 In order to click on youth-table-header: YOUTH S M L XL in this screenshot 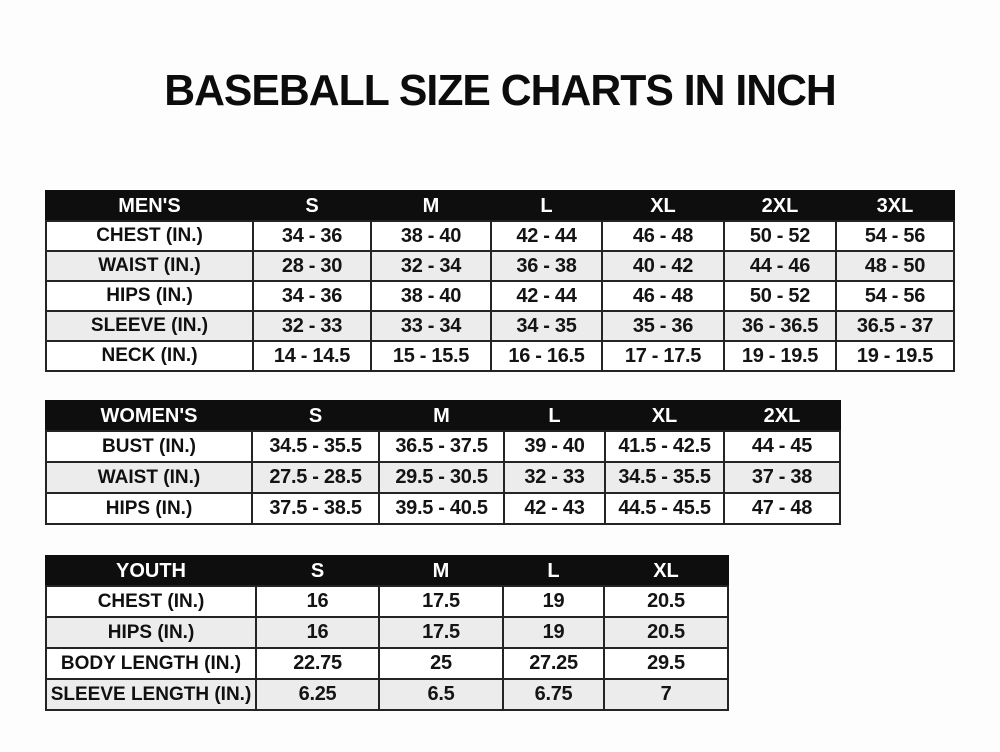, I will do `click(387, 571)`.